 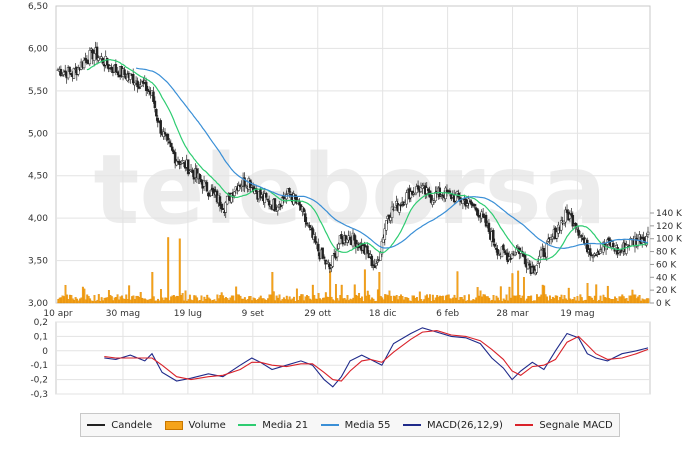 What do you see at coordinates (123, 314) in the screenshot?
I see `x-tick-label: 30 mag` at bounding box center [123, 314].